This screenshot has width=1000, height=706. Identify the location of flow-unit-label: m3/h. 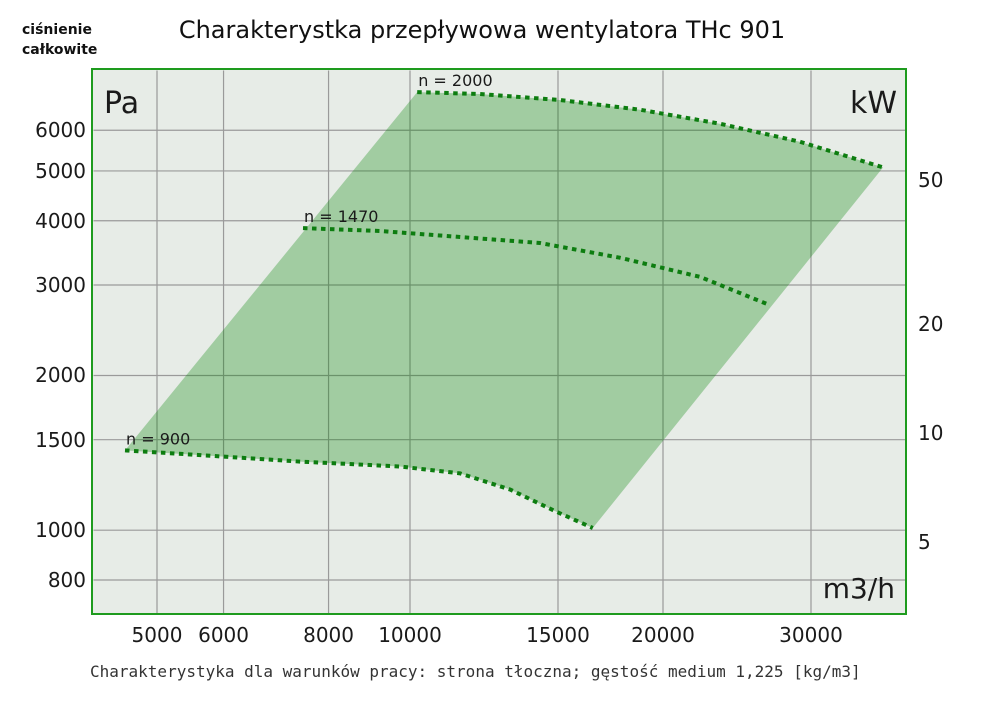
(858, 588).